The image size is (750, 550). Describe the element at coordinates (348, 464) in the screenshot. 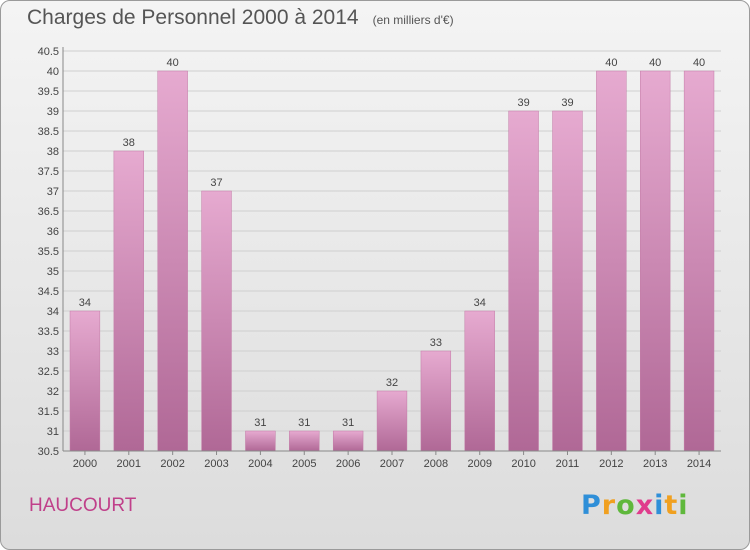

I see `x-tick-label: 2006` at that location.